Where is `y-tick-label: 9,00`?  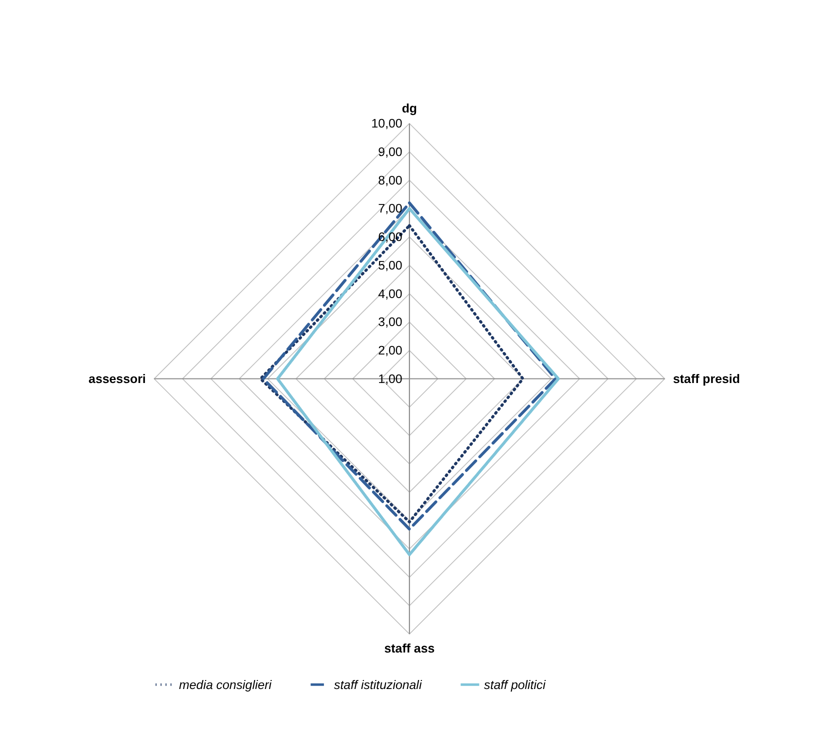
y-tick-label: 9,00 is located at coordinates (390, 152).